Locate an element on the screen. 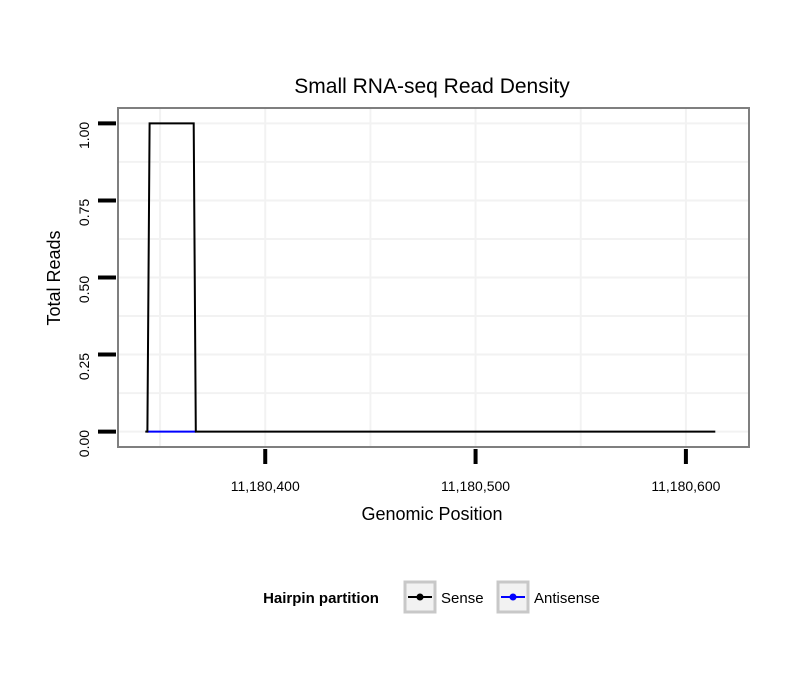 The width and height of the screenshot is (810, 690). legend-title: Hairpin partition is located at coordinates (321, 598).